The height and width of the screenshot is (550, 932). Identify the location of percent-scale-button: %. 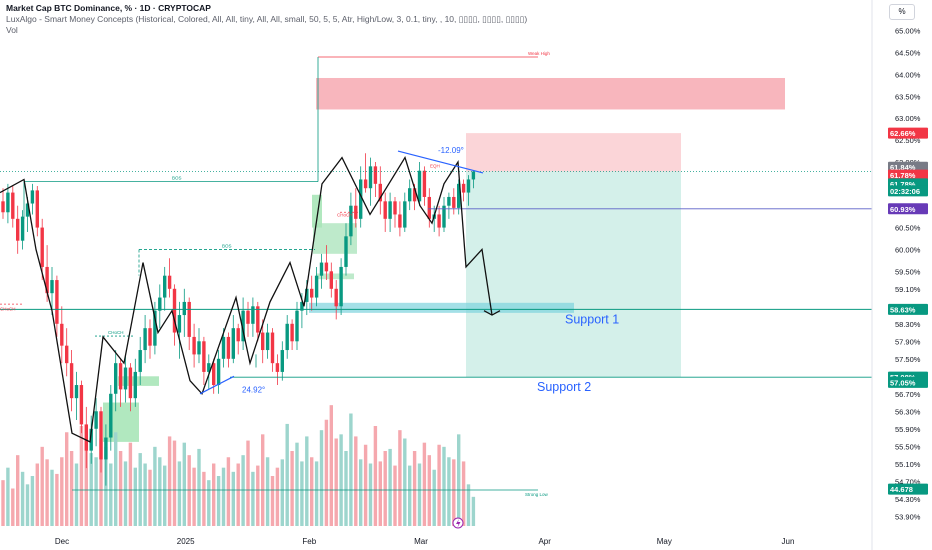
(902, 12).